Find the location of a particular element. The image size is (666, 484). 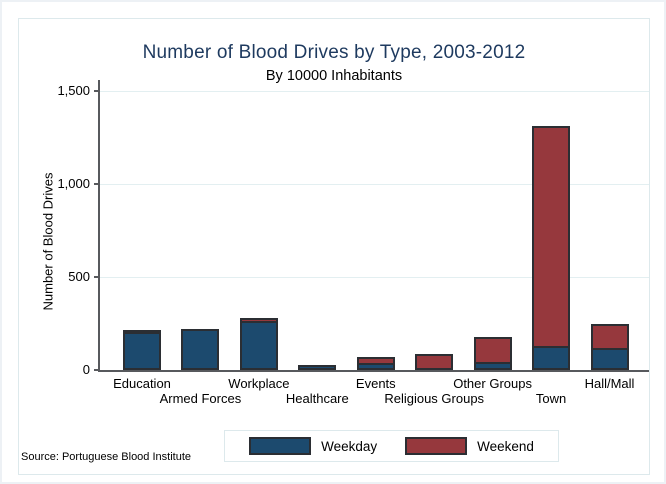

legend-label-weekend: Weekend is located at coordinates (505, 446).